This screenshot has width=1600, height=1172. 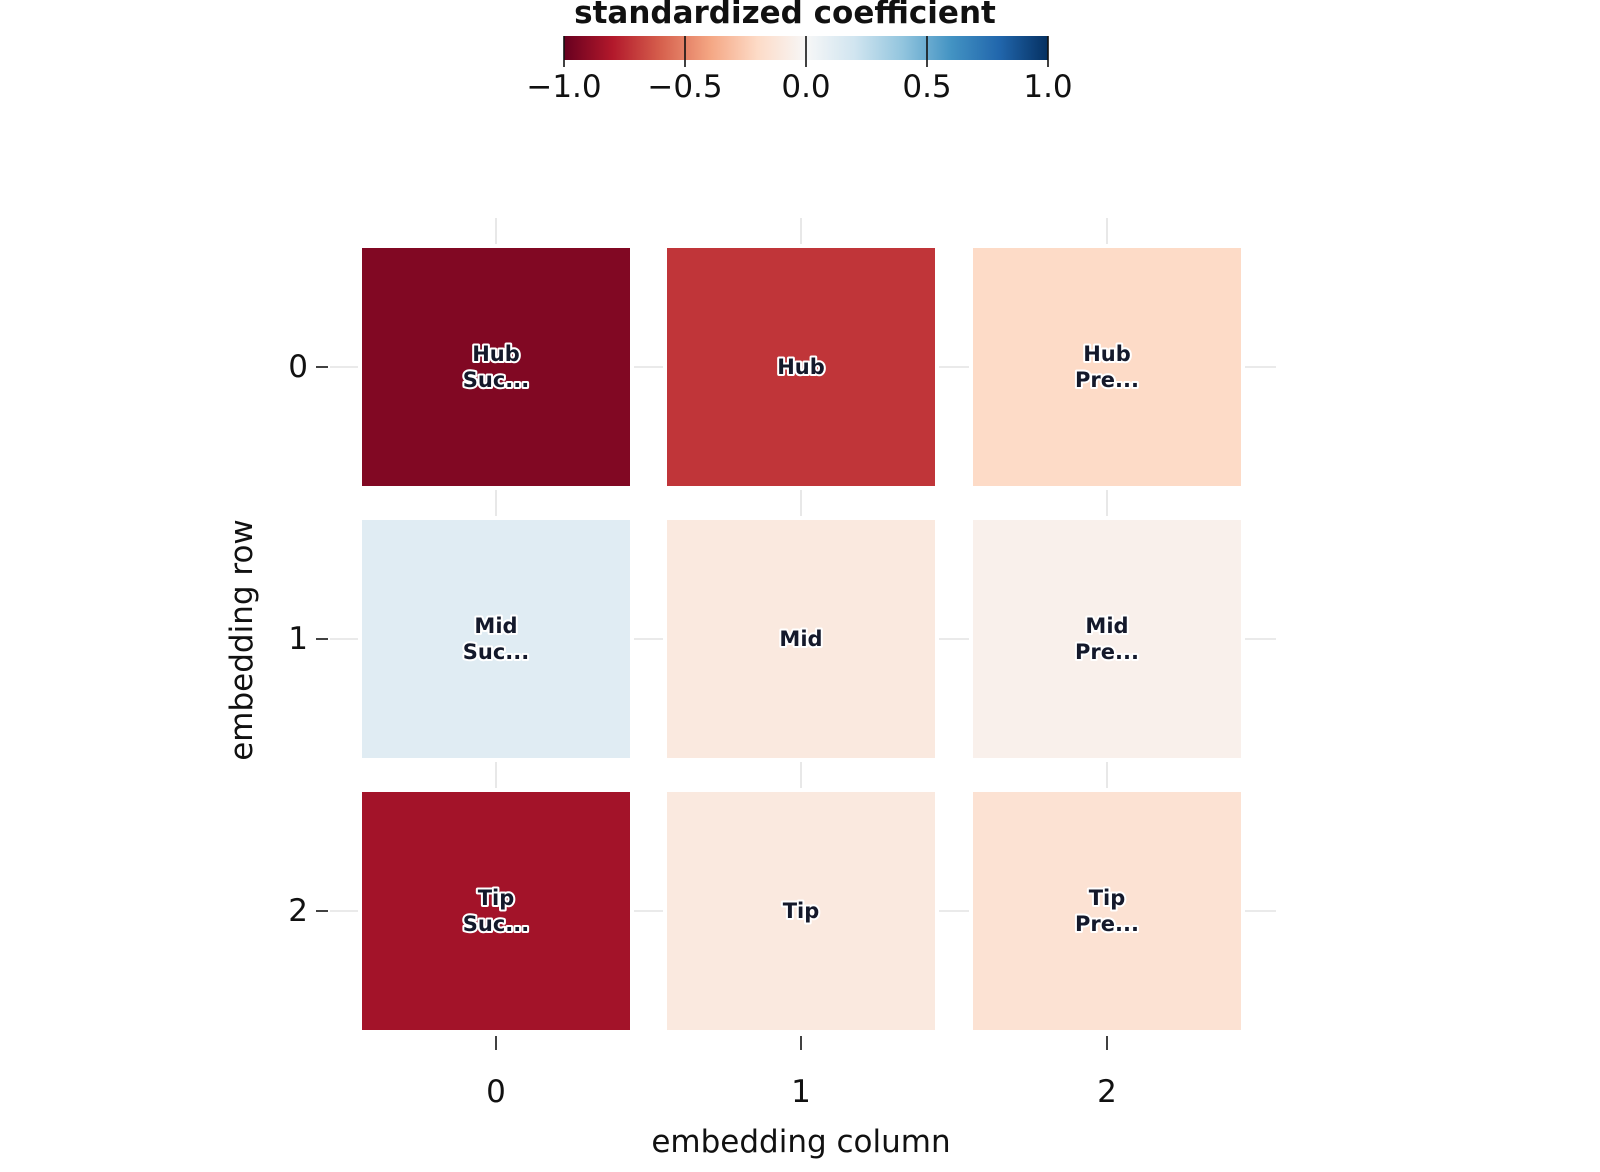 What do you see at coordinates (298, 367) in the screenshot?
I see `y-tick-label: 0` at bounding box center [298, 367].